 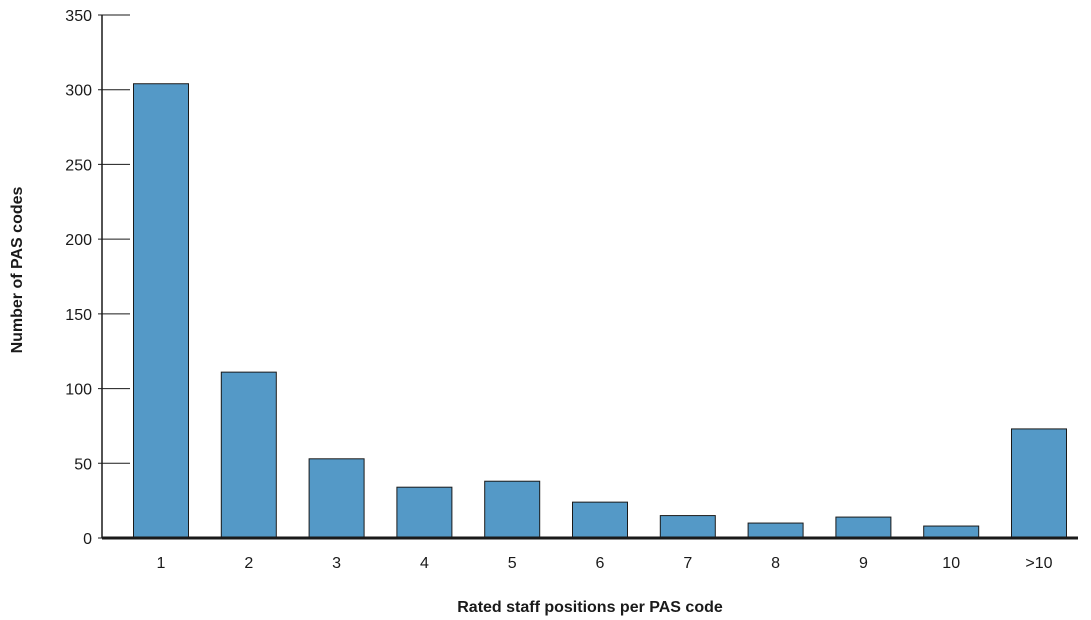 What do you see at coordinates (17, 269) in the screenshot?
I see `y-axis-title: Number of PAS codes` at bounding box center [17, 269].